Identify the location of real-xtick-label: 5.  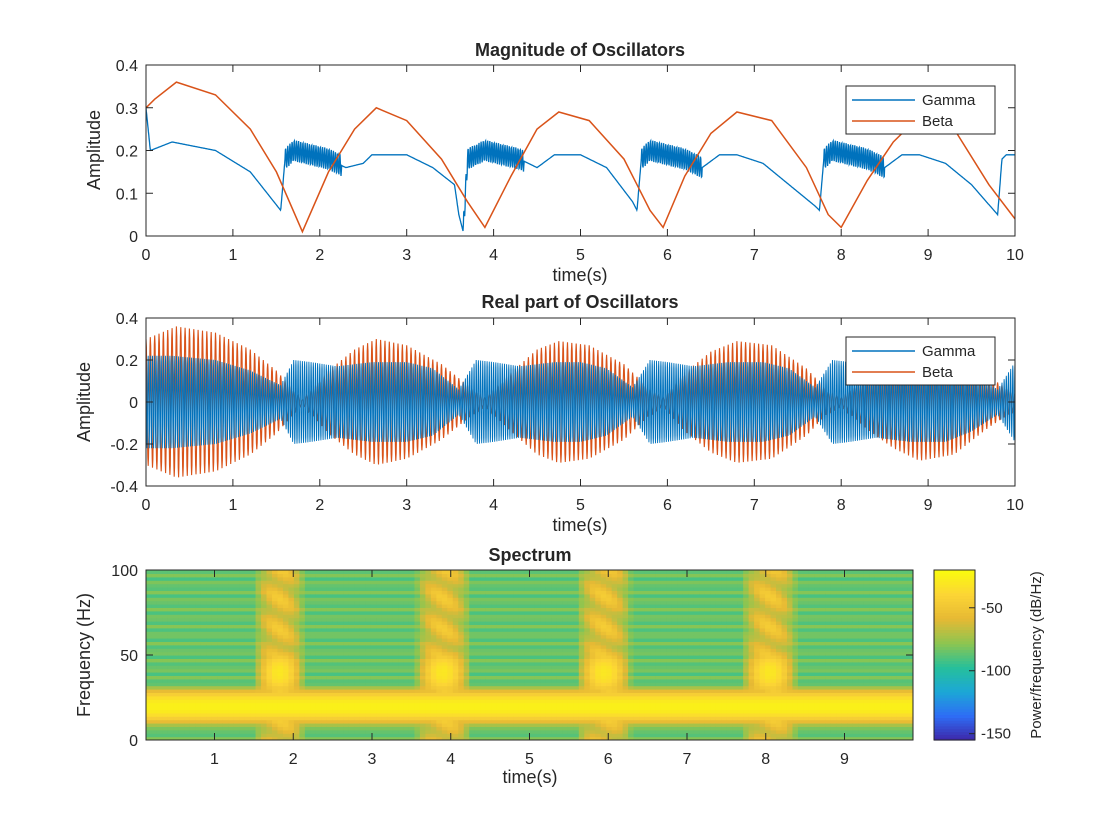
(580, 505).